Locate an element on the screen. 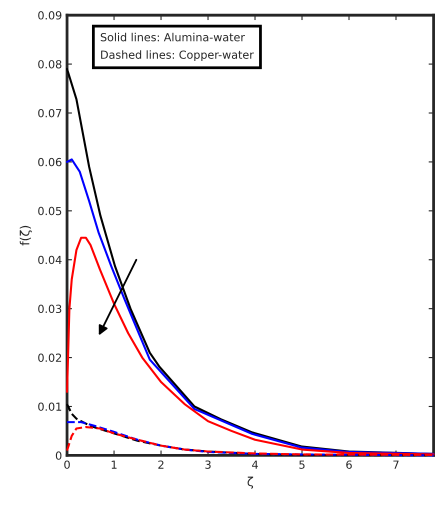  y-axis-title: f(ζ) is located at coordinates (26, 236).